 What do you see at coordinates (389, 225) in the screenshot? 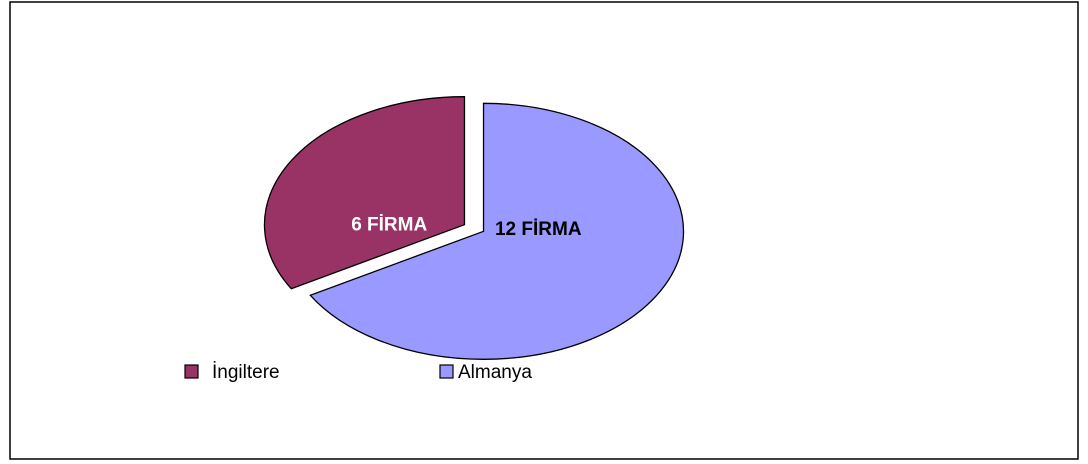
I see `slice-label: 6 FİRMA` at bounding box center [389, 225].